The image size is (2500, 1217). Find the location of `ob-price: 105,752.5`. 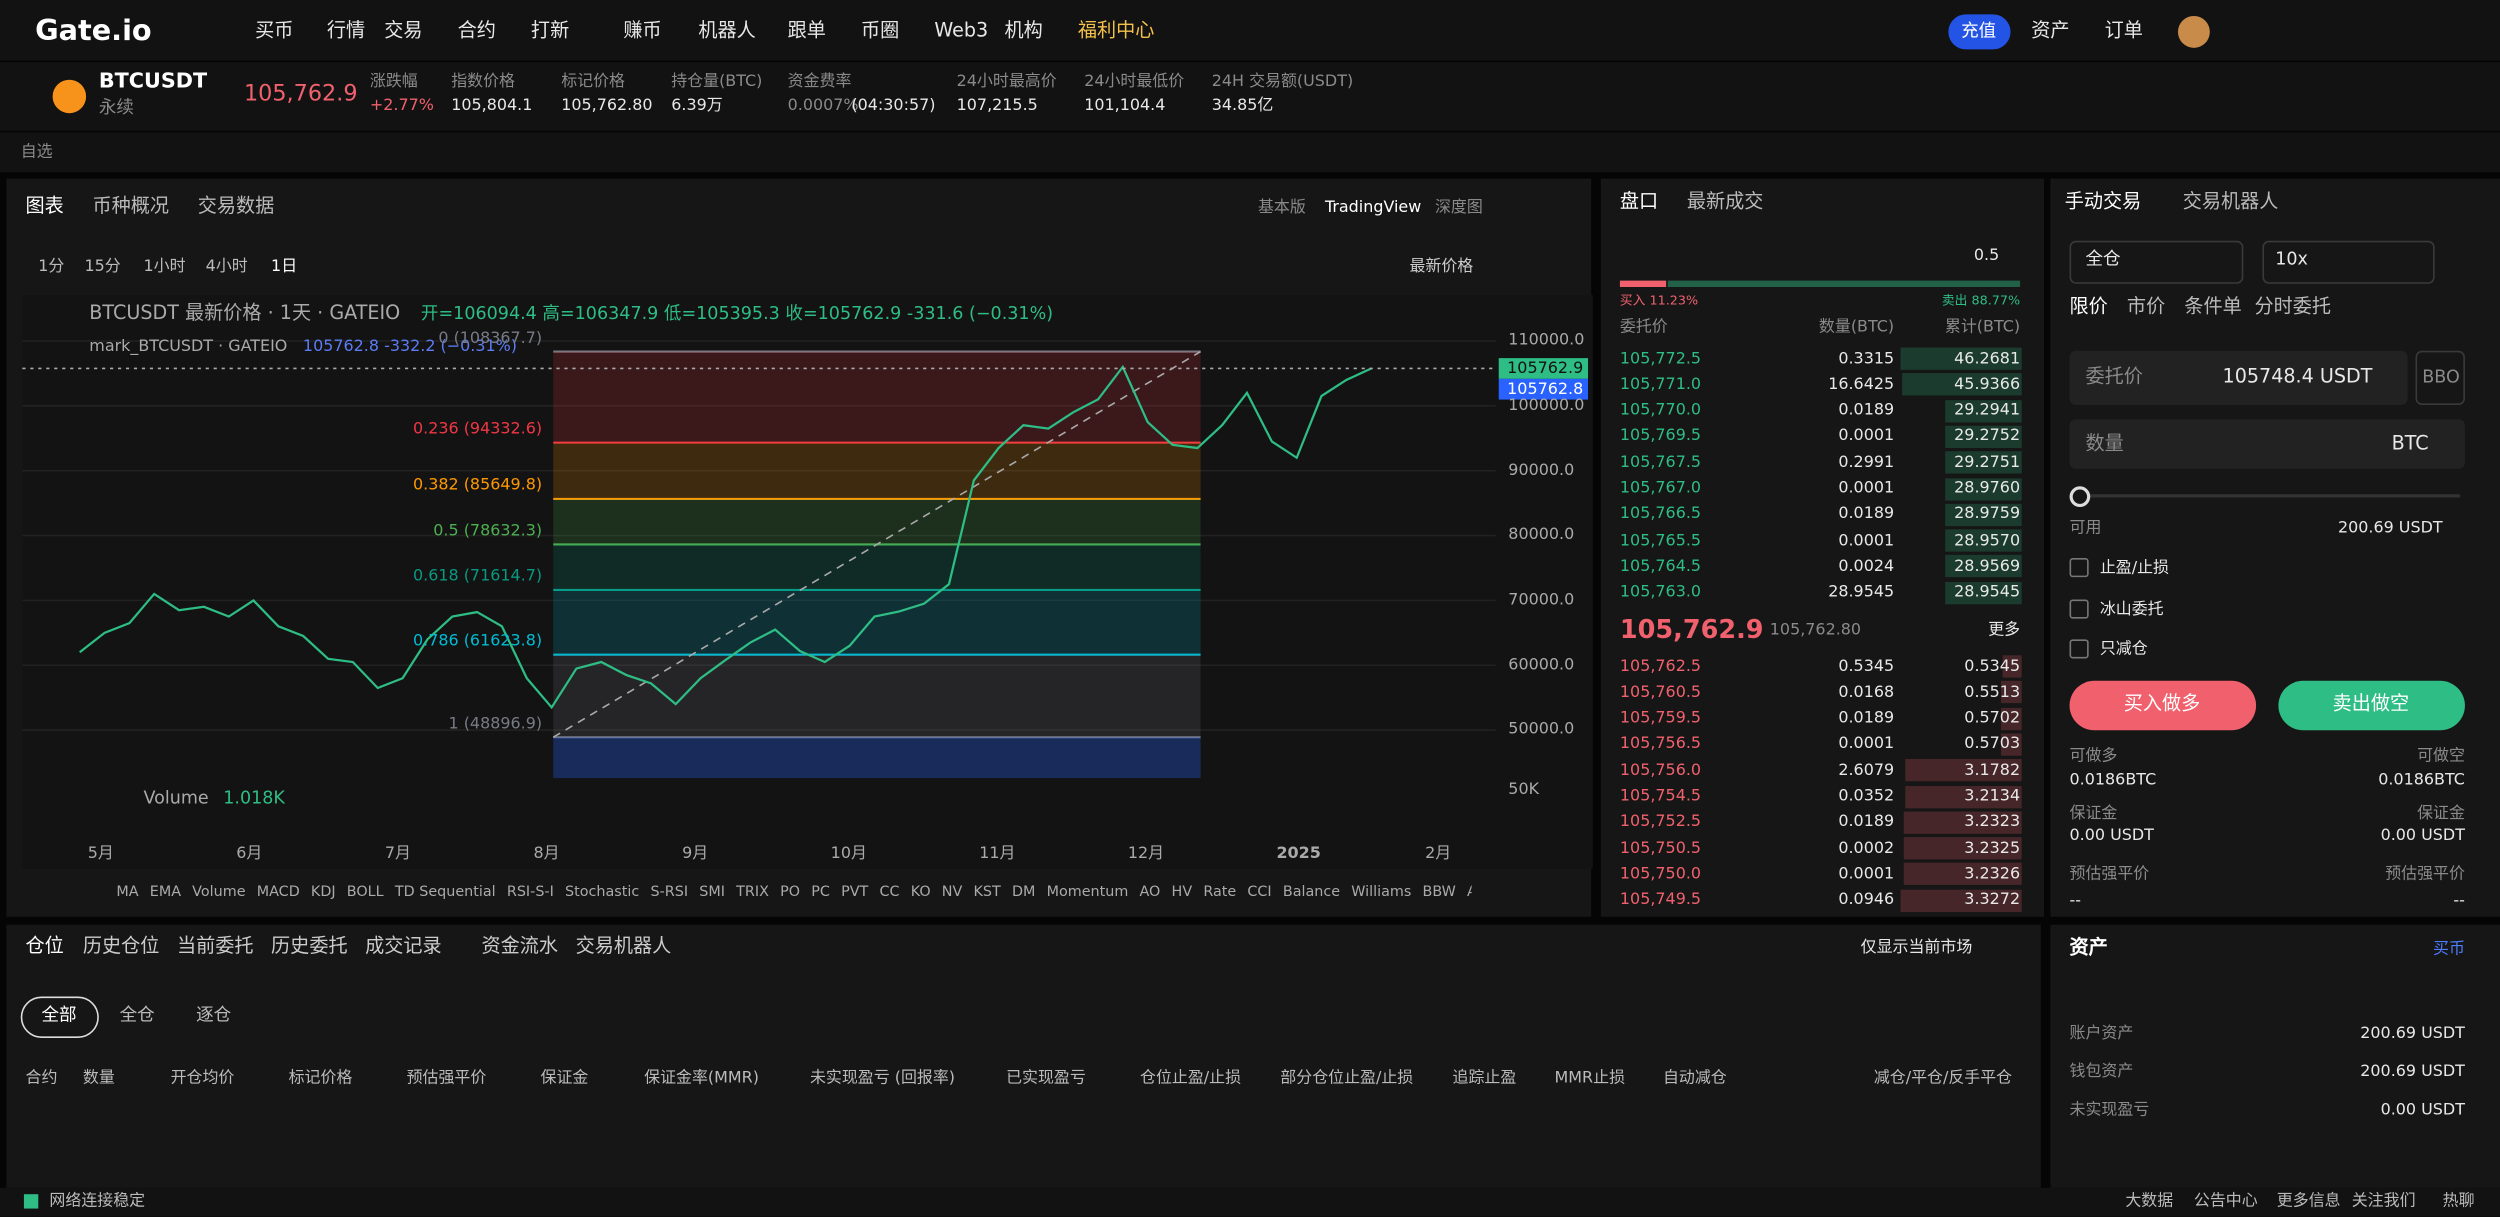

ob-price: 105,752.5 is located at coordinates (1660, 822).